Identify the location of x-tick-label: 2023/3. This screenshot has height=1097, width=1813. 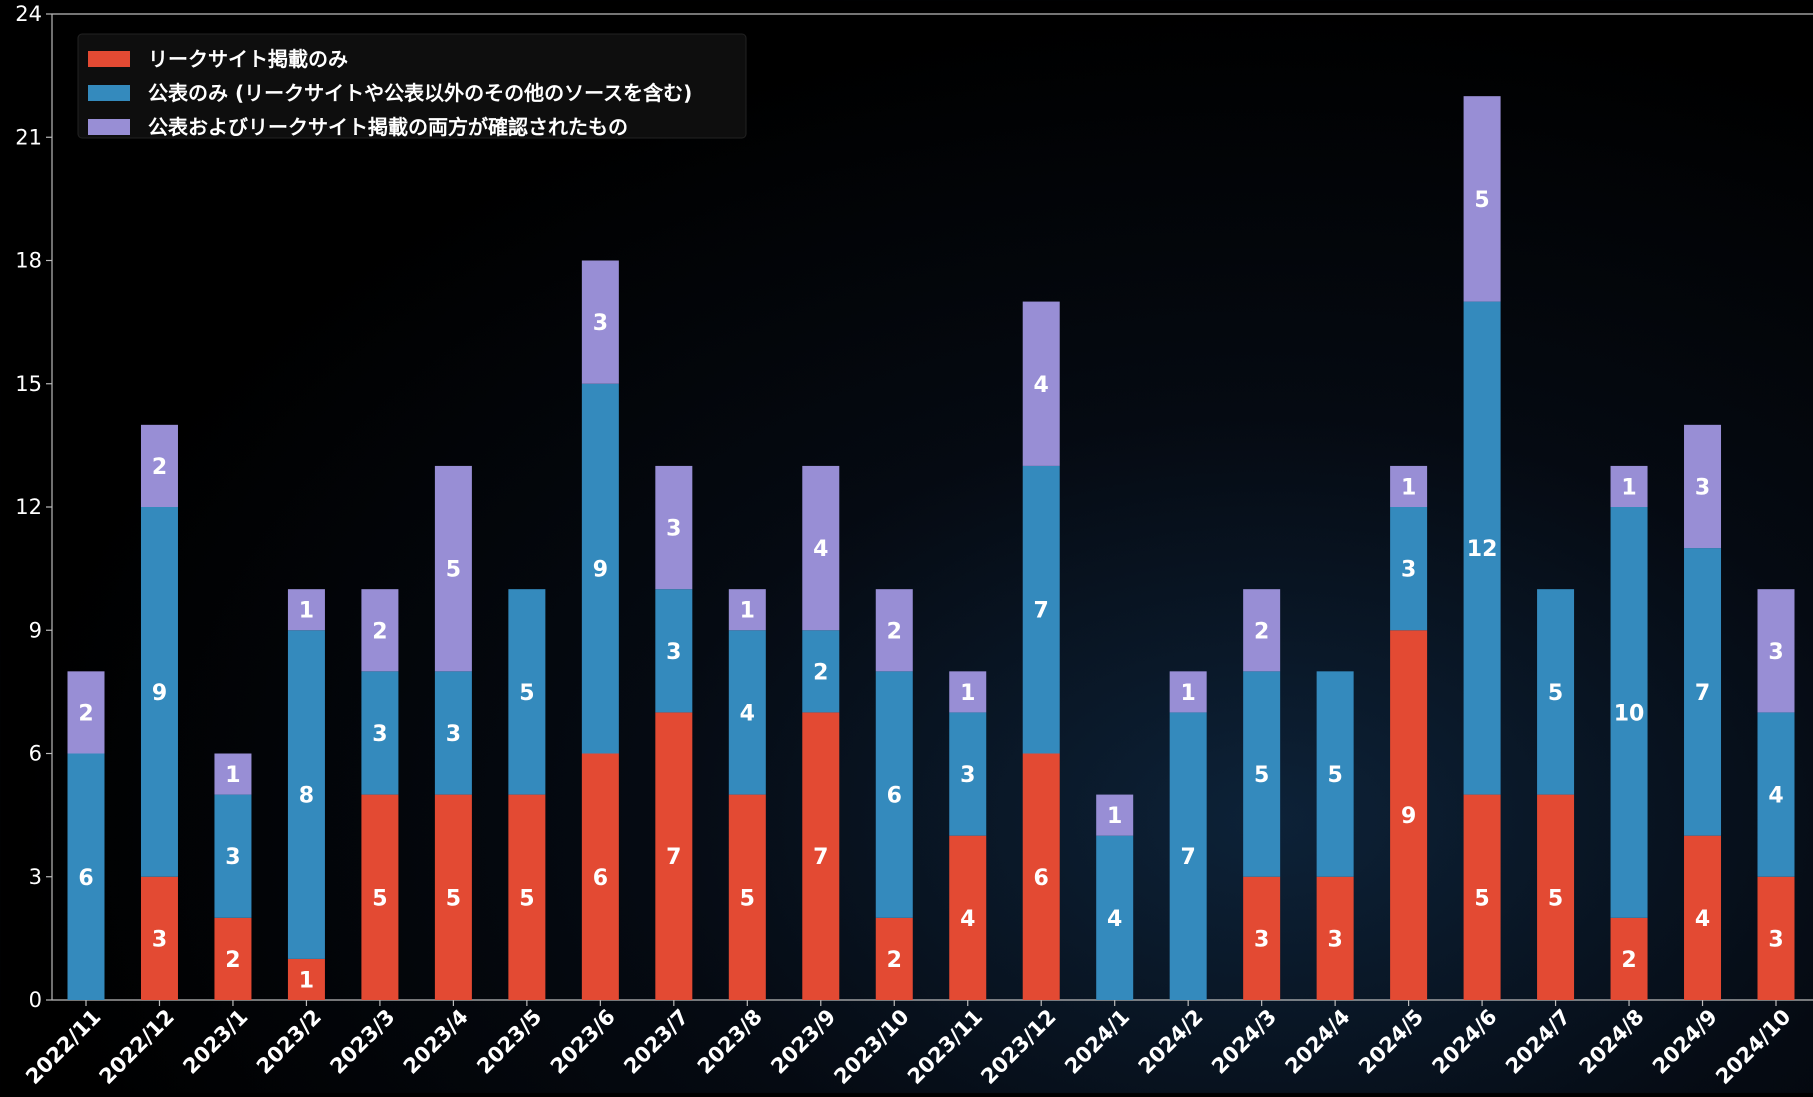
(362, 1042).